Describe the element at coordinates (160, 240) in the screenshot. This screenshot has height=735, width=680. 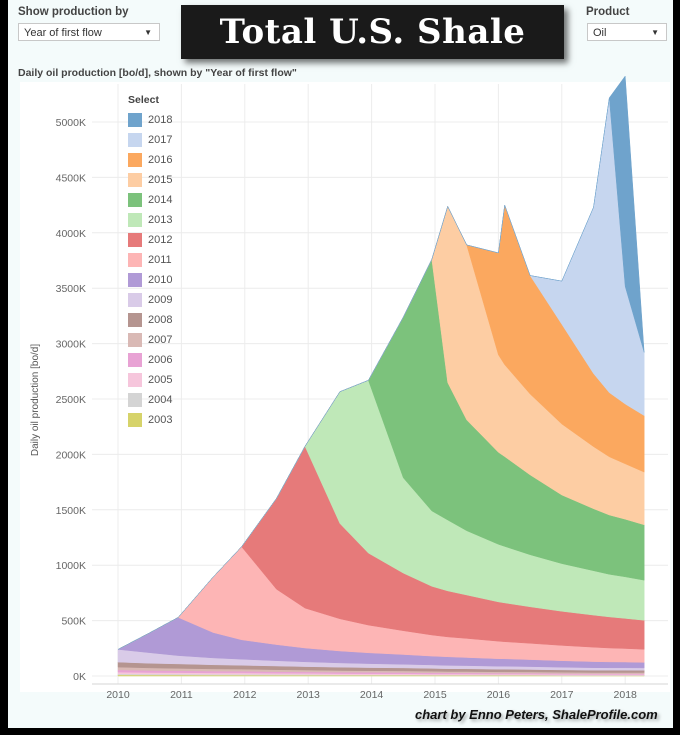
I see `legend-label: 2012` at that location.